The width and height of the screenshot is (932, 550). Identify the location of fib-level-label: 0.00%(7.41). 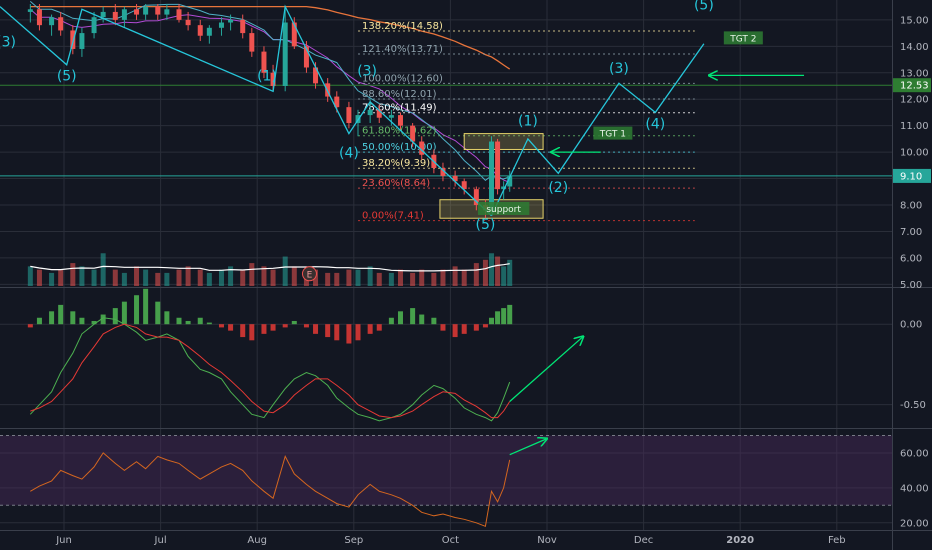
(393, 216).